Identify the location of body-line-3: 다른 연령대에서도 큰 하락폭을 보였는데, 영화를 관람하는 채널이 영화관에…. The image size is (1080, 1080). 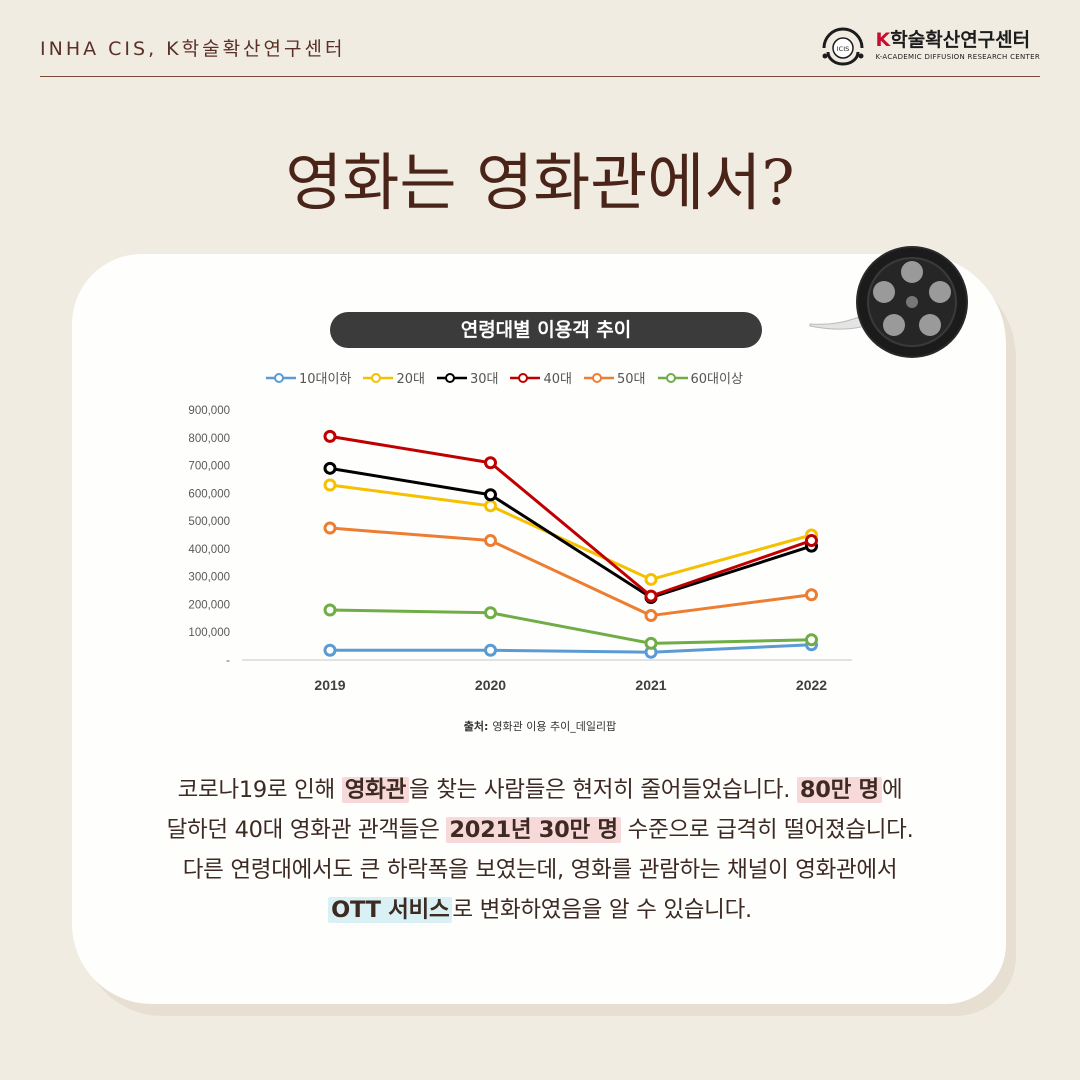
(540, 870).